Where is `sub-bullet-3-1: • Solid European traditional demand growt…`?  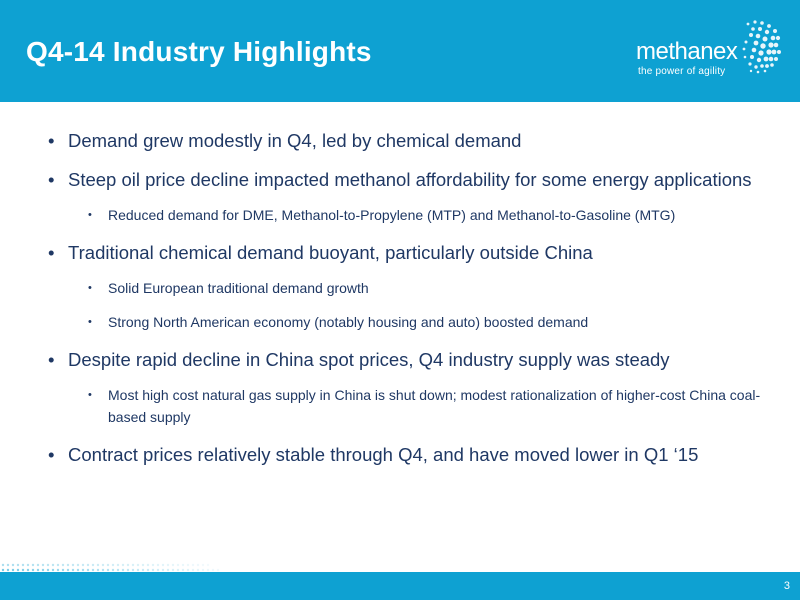
sub-bullet-3-1: • Solid European traditional demand growt… is located at coordinates (438, 288).